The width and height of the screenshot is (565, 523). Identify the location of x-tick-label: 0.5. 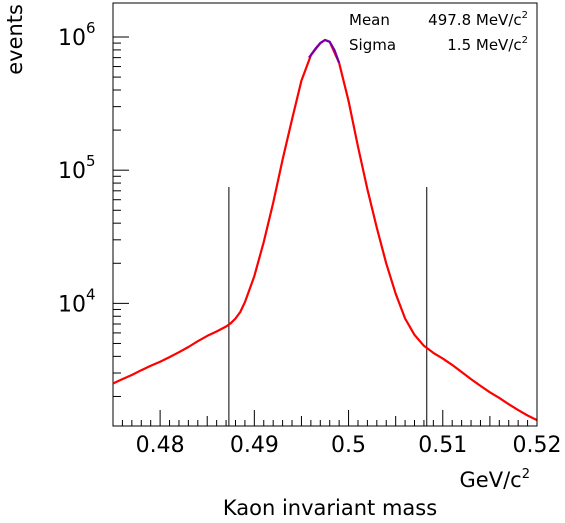
(348, 445).